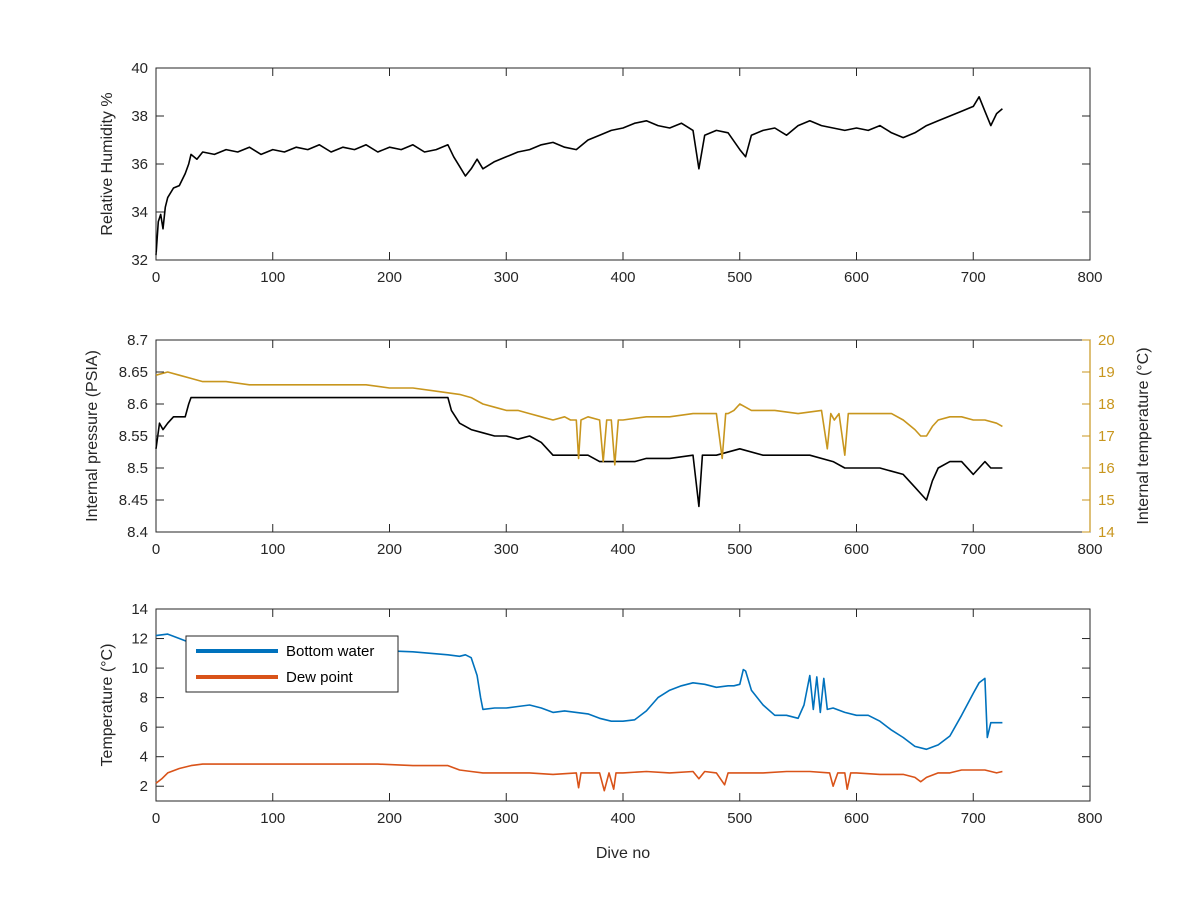  What do you see at coordinates (139, 260) in the screenshot?
I see `y-tick-label: 32` at bounding box center [139, 260].